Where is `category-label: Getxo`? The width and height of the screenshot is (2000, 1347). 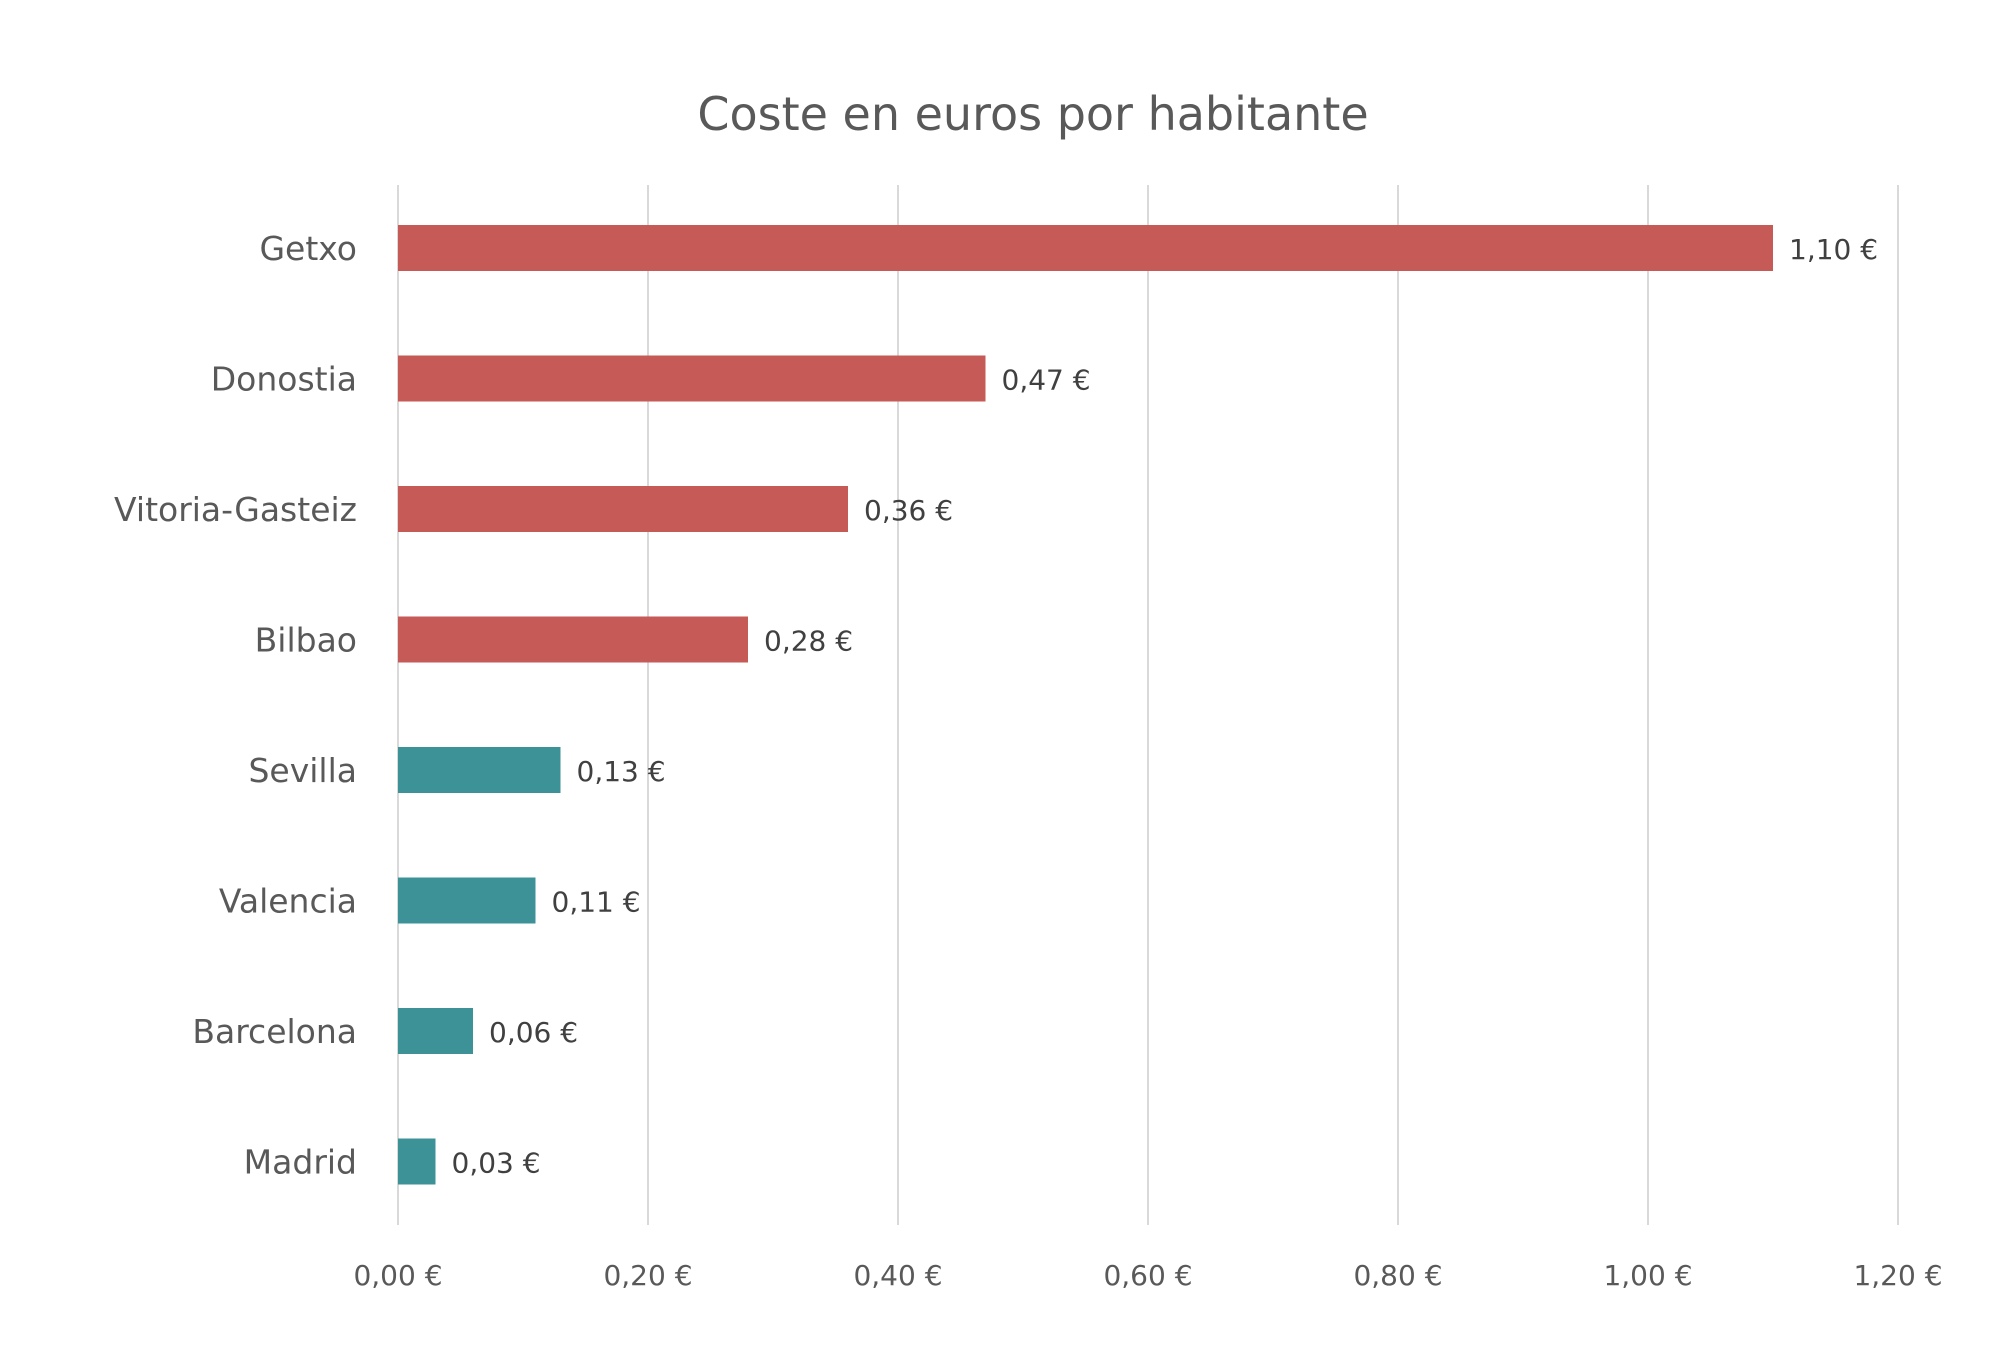 category-label: Getxo is located at coordinates (308, 248).